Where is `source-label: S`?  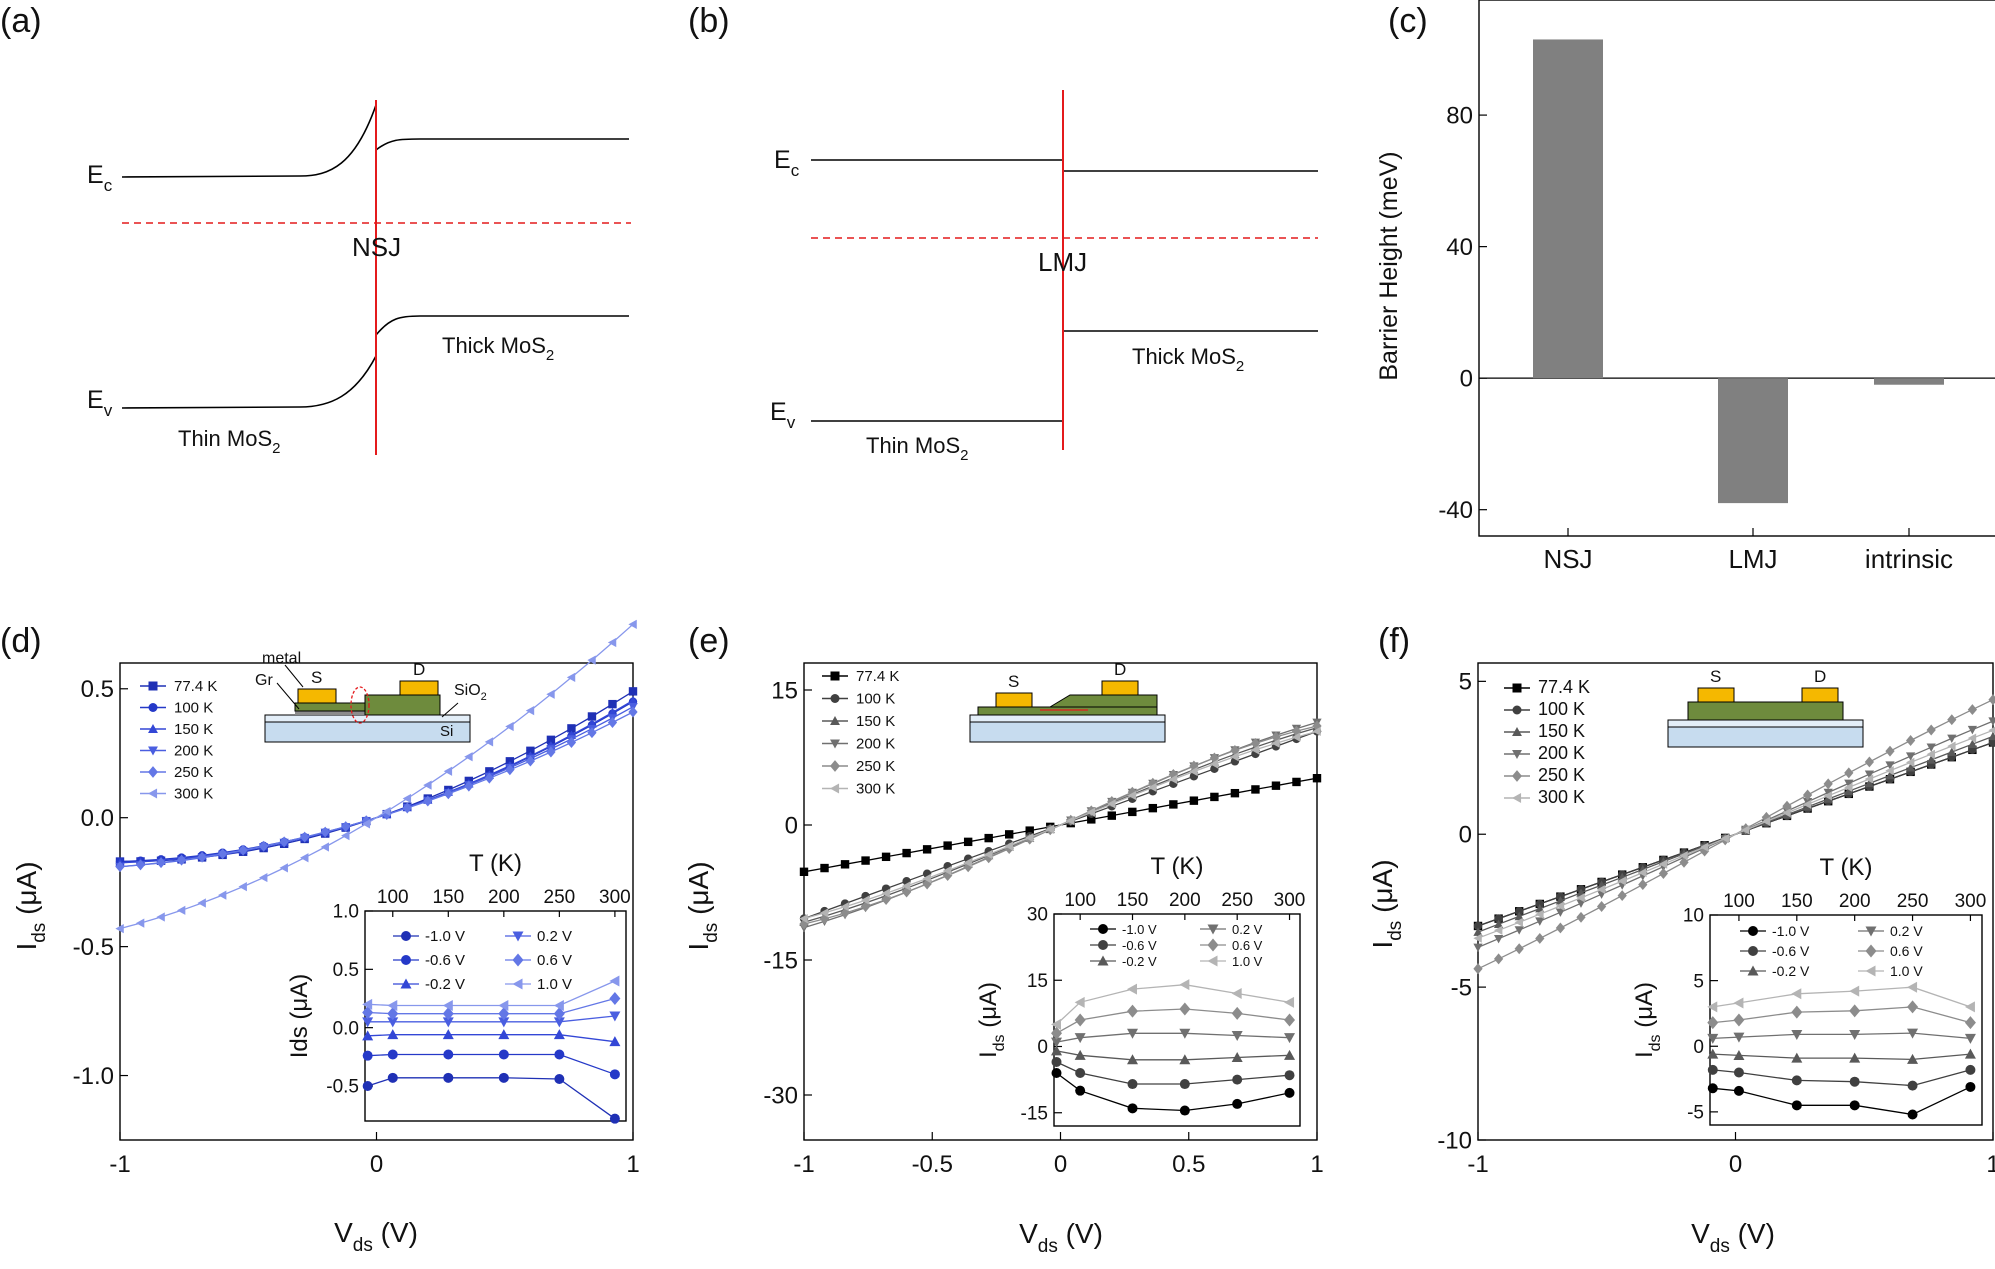 source-label: S is located at coordinates (1013, 681).